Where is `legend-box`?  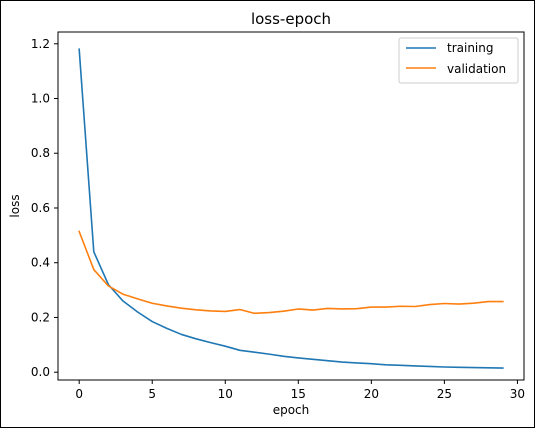
legend-box is located at coordinates (458, 60).